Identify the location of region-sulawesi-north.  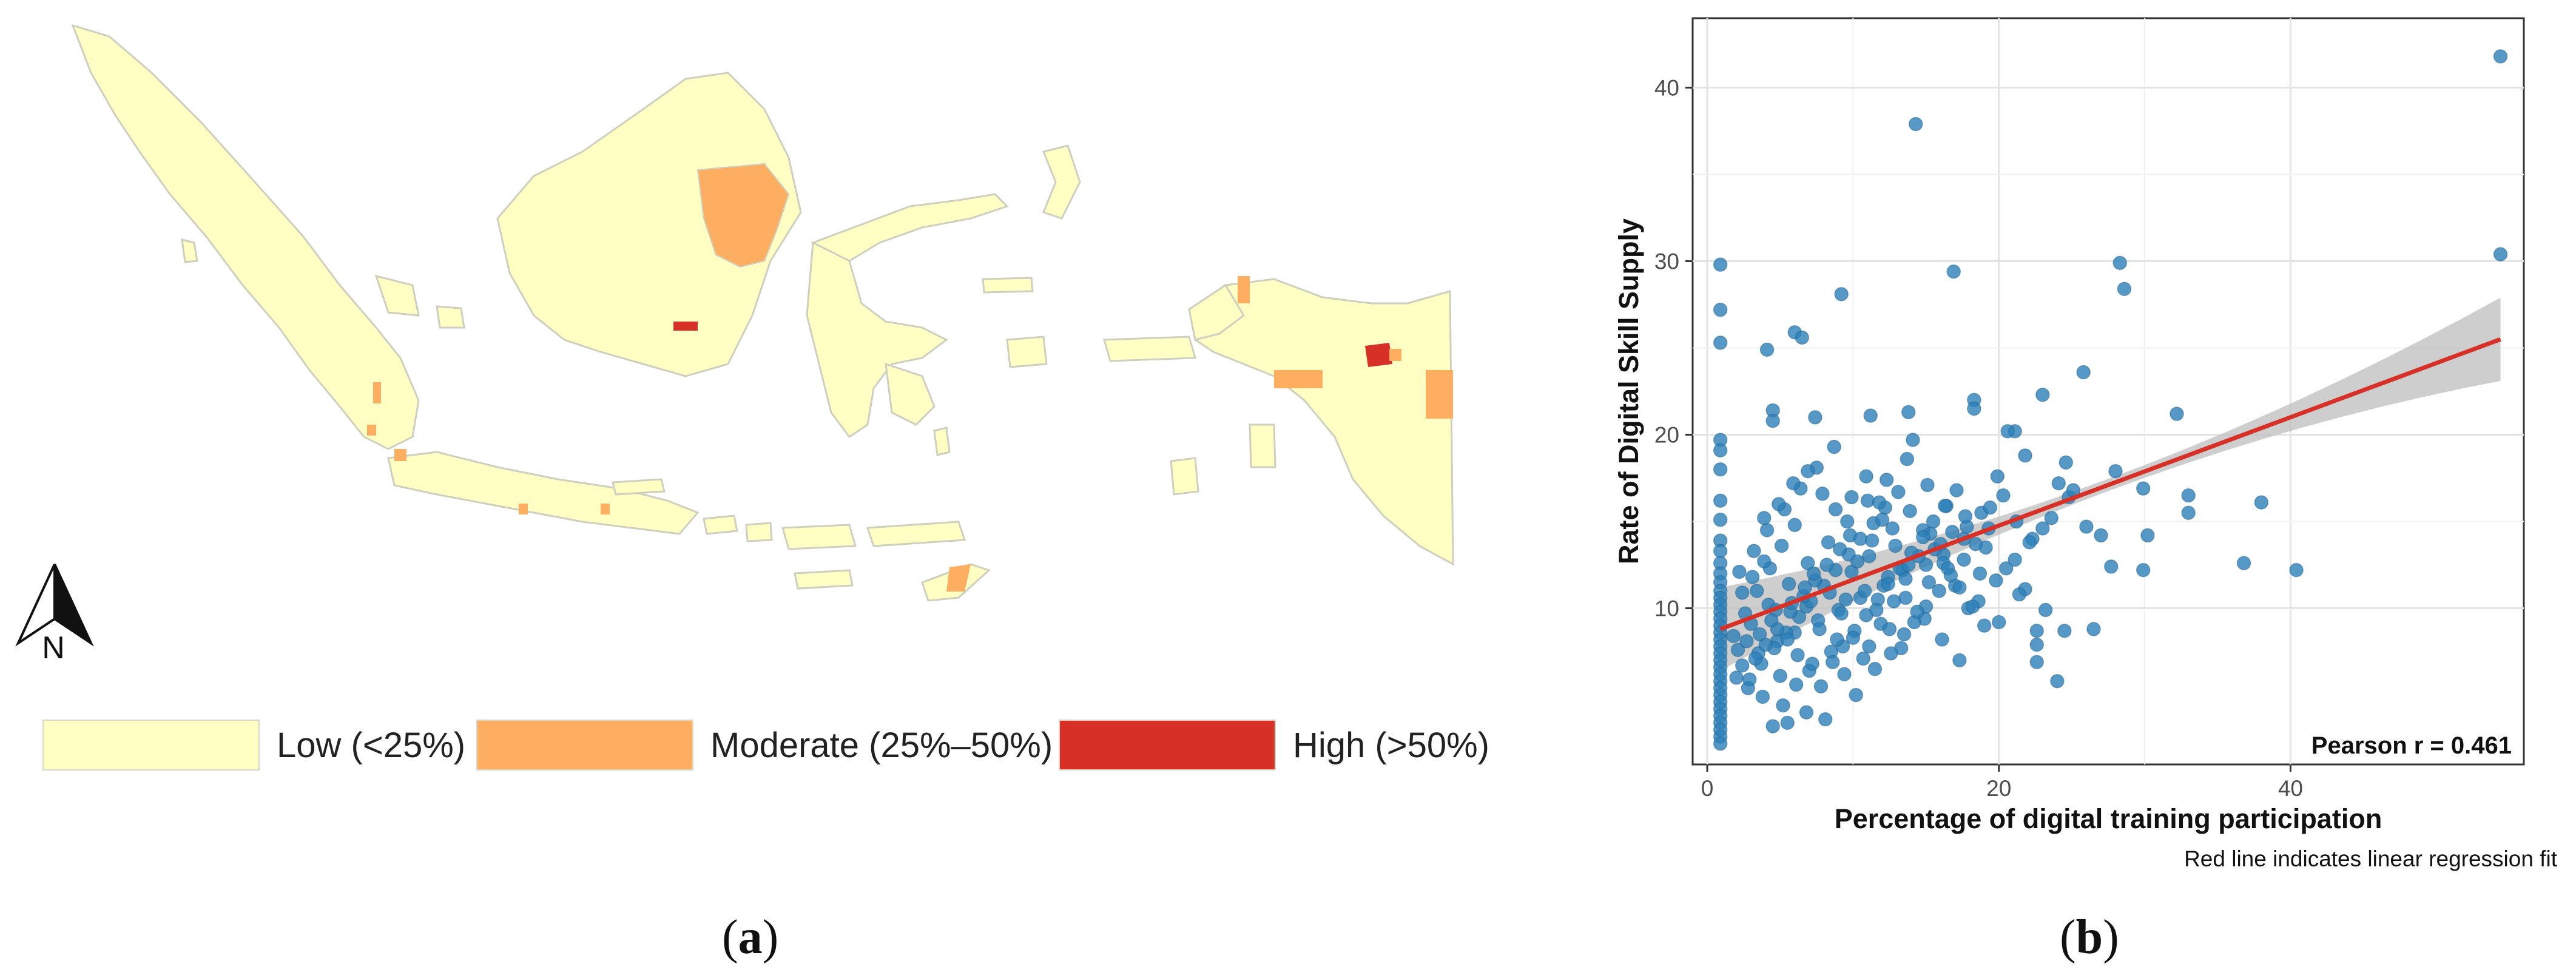
(910, 227).